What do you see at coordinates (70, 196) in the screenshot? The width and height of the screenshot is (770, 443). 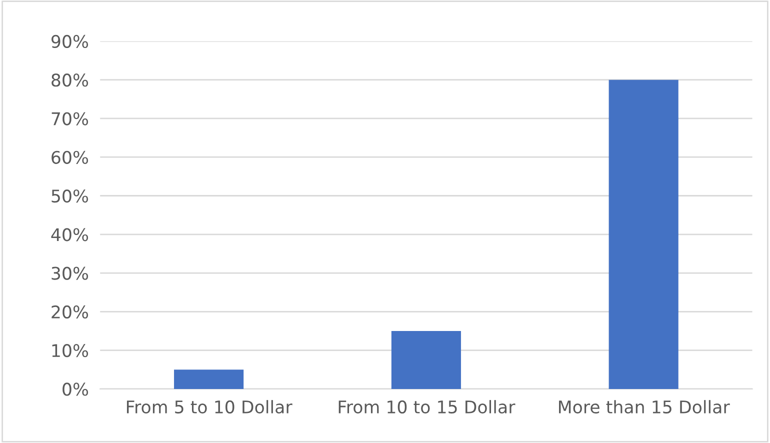 I see `y-tick-label: 50%` at bounding box center [70, 196].